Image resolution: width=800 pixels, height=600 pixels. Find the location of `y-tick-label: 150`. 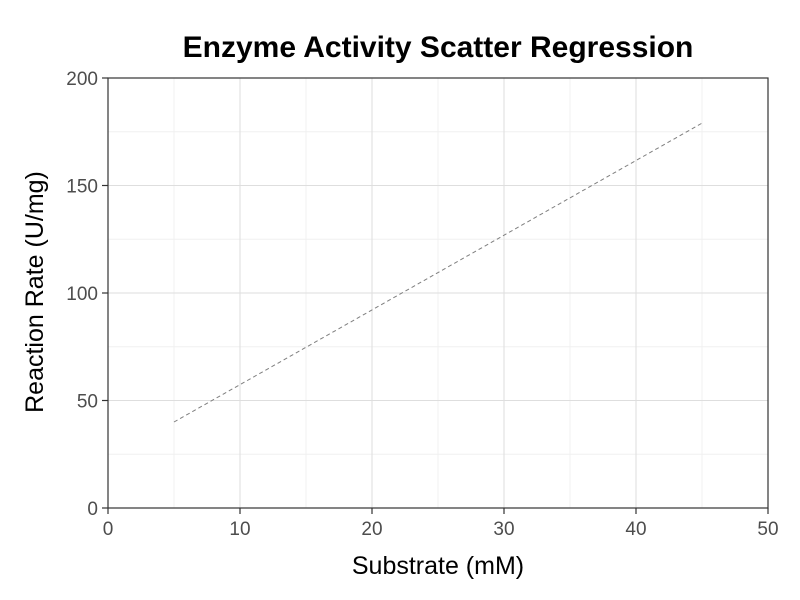

y-tick-label: 150 is located at coordinates (82, 187).